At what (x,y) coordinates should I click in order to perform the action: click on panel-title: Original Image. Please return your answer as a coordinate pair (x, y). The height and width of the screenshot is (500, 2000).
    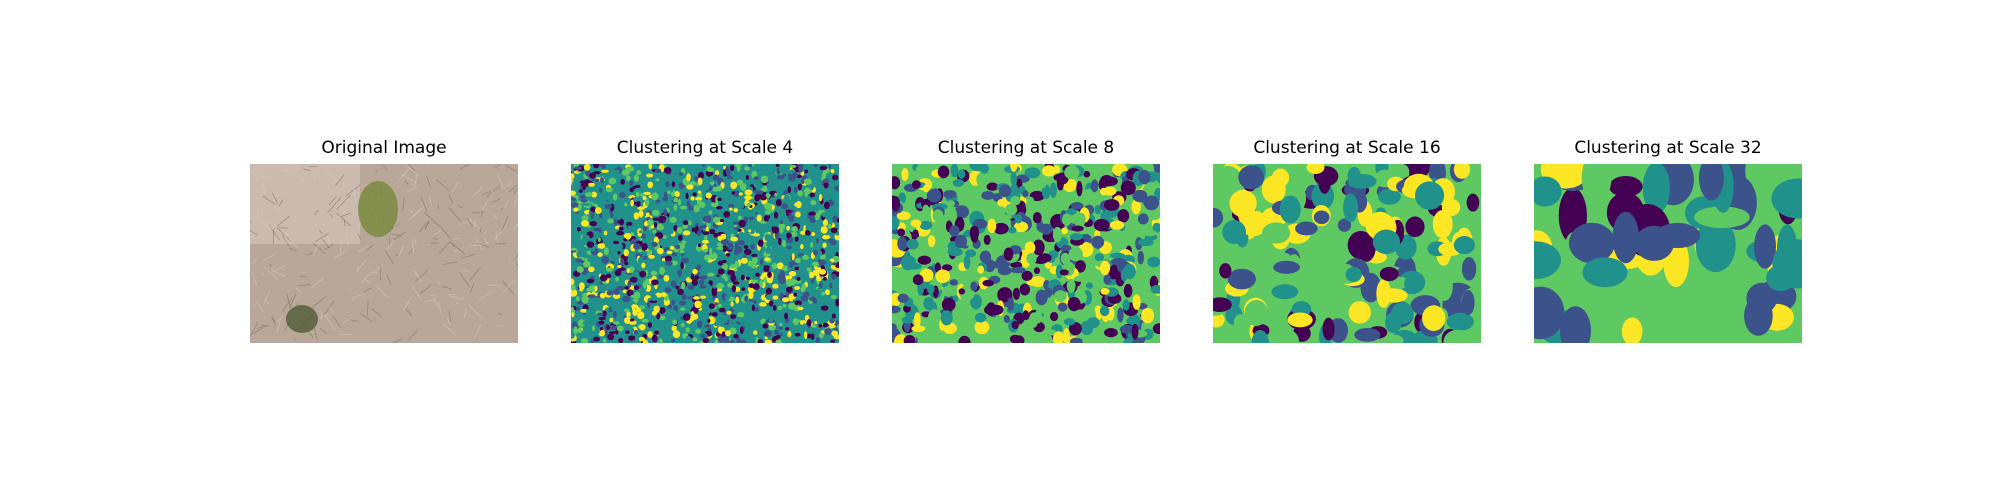
    Looking at the image, I should click on (384, 148).